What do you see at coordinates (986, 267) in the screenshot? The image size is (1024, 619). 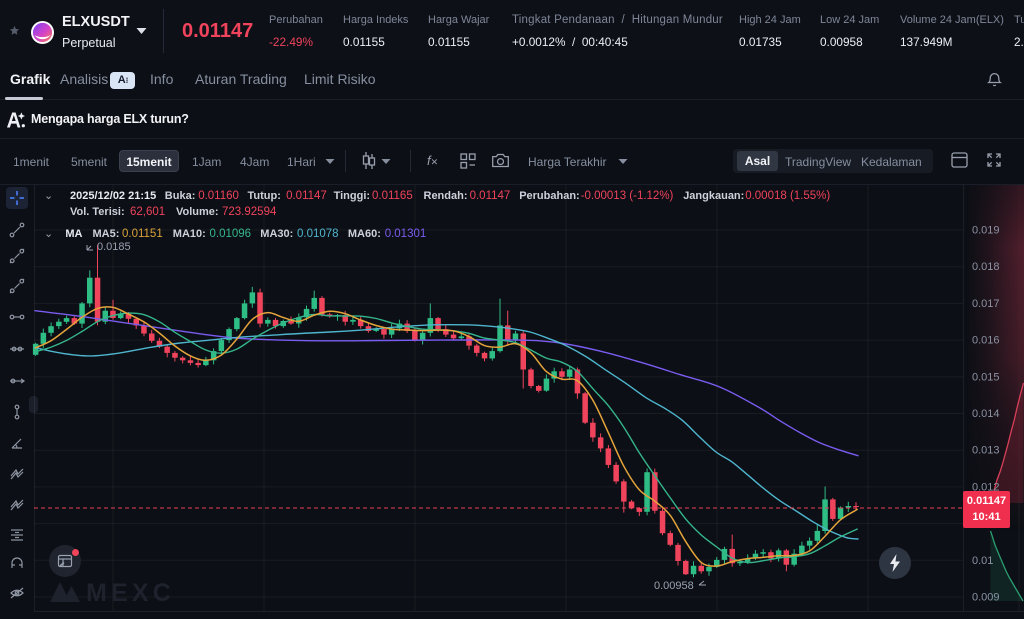 I see `svg-text: 0.018` at bounding box center [986, 267].